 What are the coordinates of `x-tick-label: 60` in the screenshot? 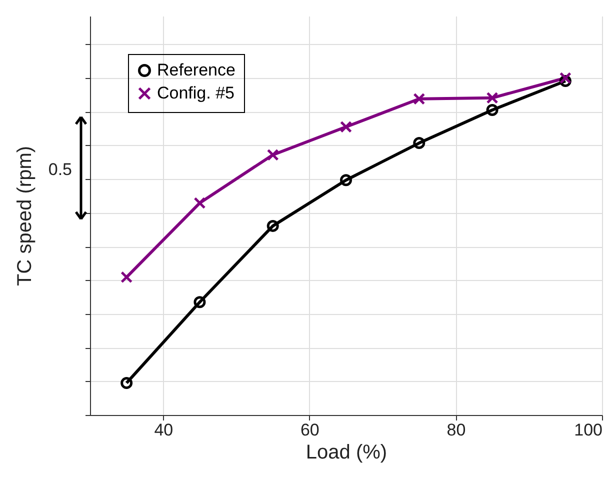 It's located at (310, 430).